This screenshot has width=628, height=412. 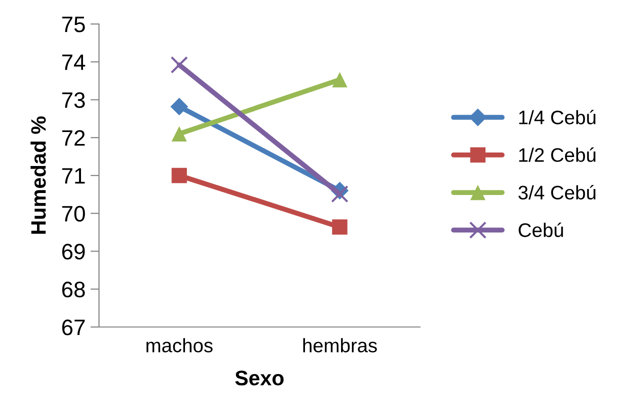 I want to click on x-tick-label: hembras, so click(x=340, y=345).